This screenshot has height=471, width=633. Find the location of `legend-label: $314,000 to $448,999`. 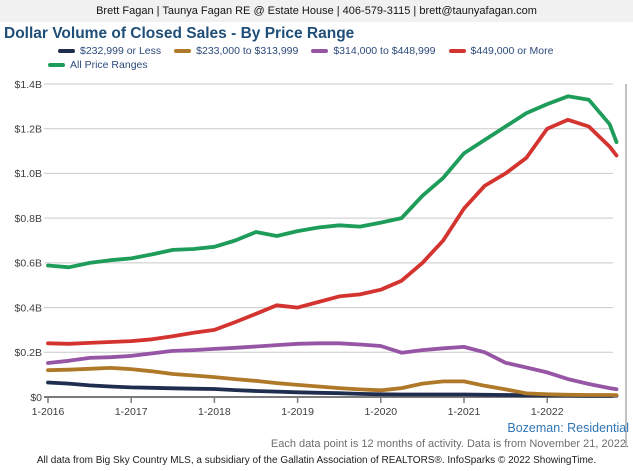

legend-label: $314,000 to $448,999 is located at coordinates (384, 50).